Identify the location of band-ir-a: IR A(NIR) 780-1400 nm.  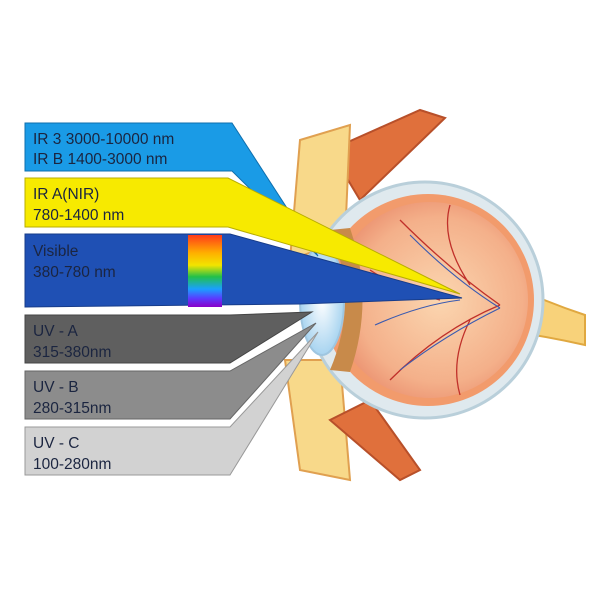
(242, 236).